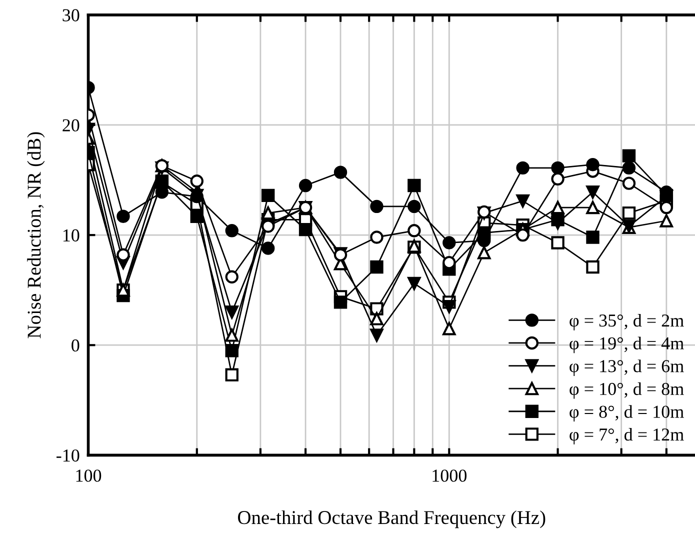 Image resolution: width=695 pixels, height=533 pixels. Describe the element at coordinates (76, 345) in the screenshot. I see `y-tick-label: 0` at that location.